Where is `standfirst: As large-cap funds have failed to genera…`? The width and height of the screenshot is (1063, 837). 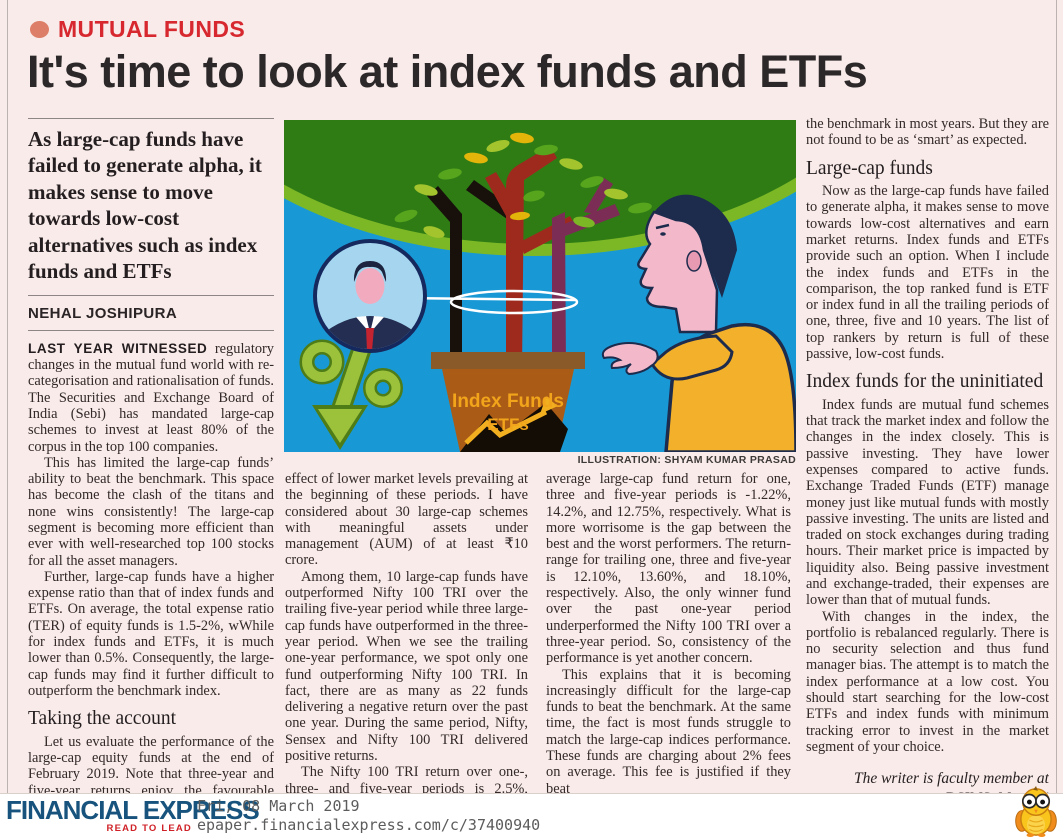
standfirst: As large-cap funds have failed to genera… is located at coordinates (151, 207).